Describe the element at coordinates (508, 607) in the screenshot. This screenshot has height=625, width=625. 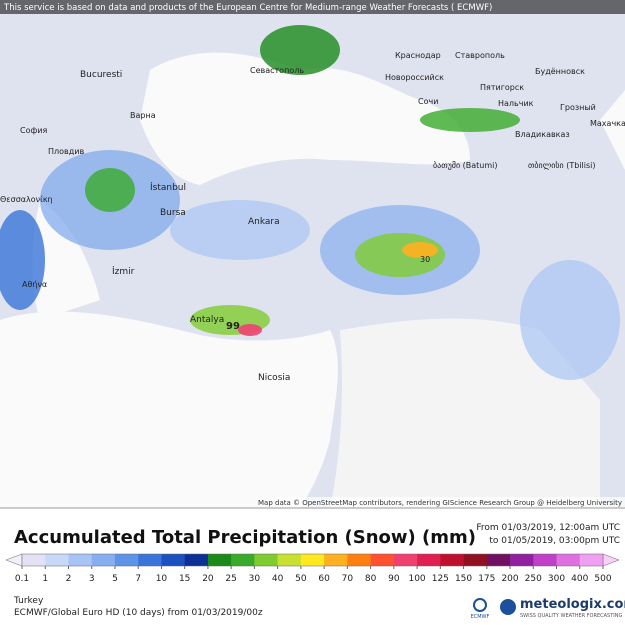
I see `brand-icon` at that location.